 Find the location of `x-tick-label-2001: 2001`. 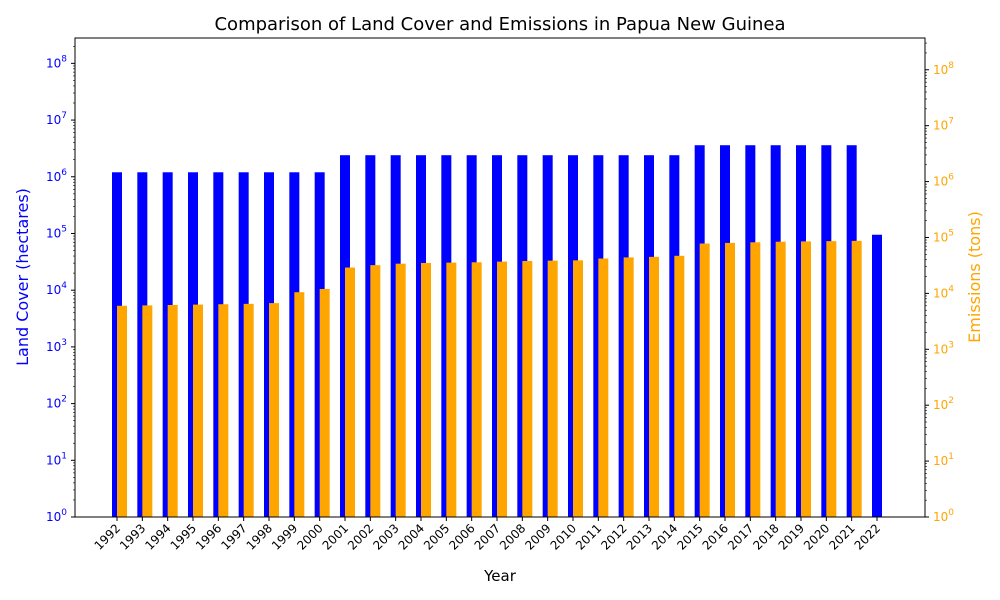

x-tick-label-2001: 2001 is located at coordinates (335, 536).